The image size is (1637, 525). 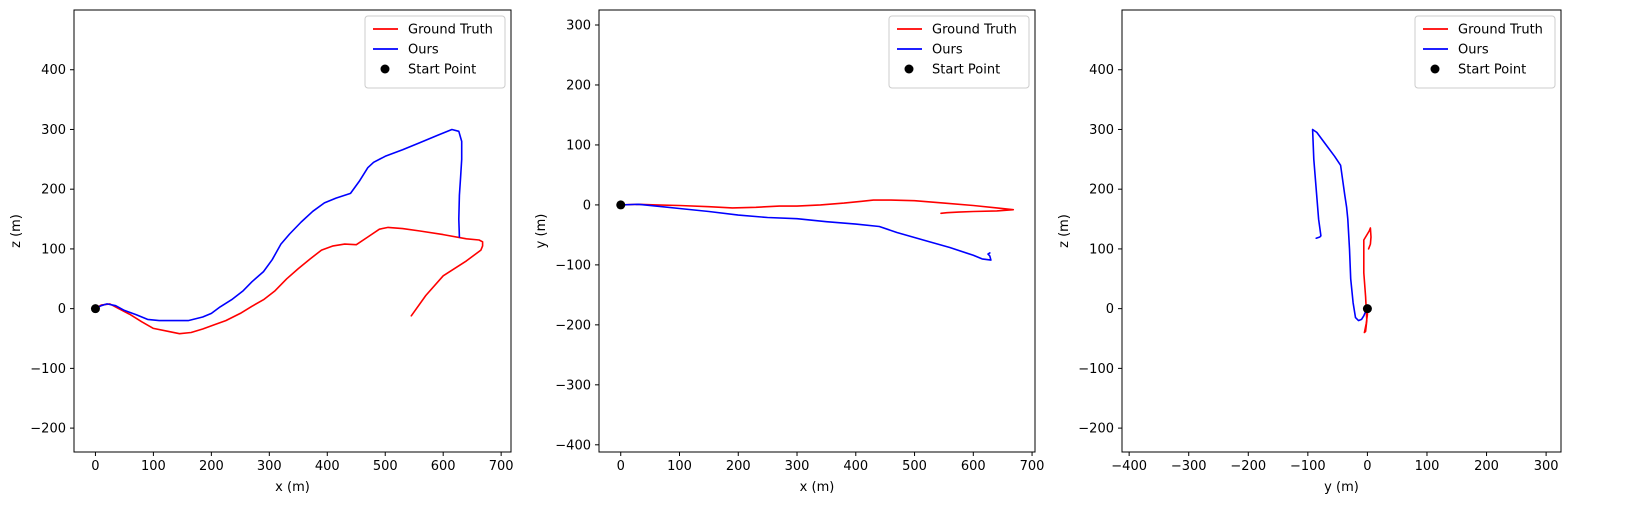 I want to click on x-tick-label: −300, so click(x=1189, y=466).